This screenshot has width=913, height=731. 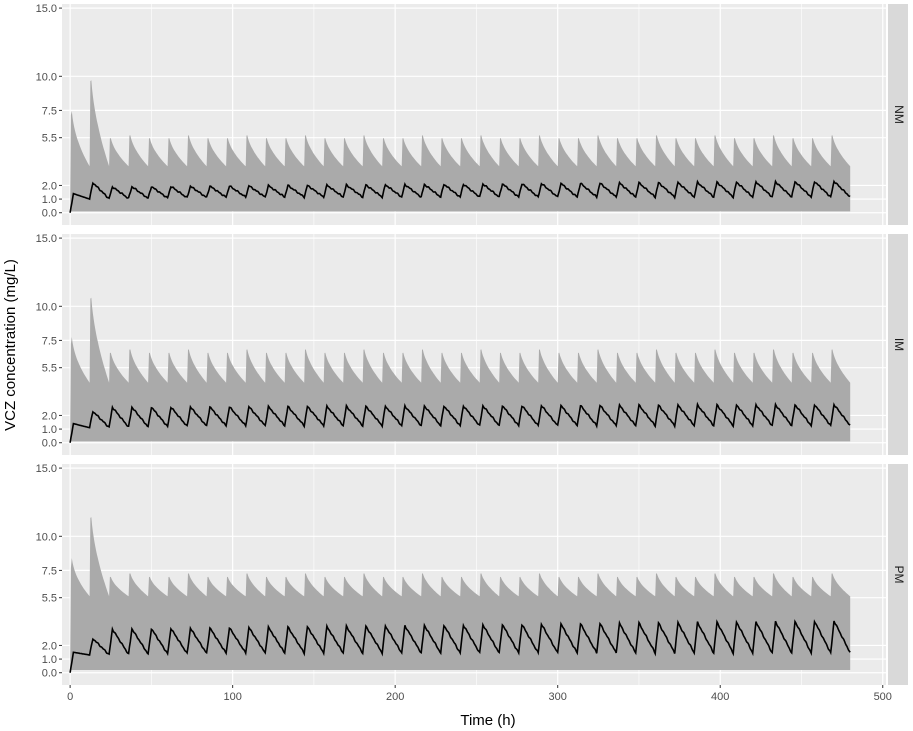 I want to click on x-tick-label: 0, so click(x=70, y=697).